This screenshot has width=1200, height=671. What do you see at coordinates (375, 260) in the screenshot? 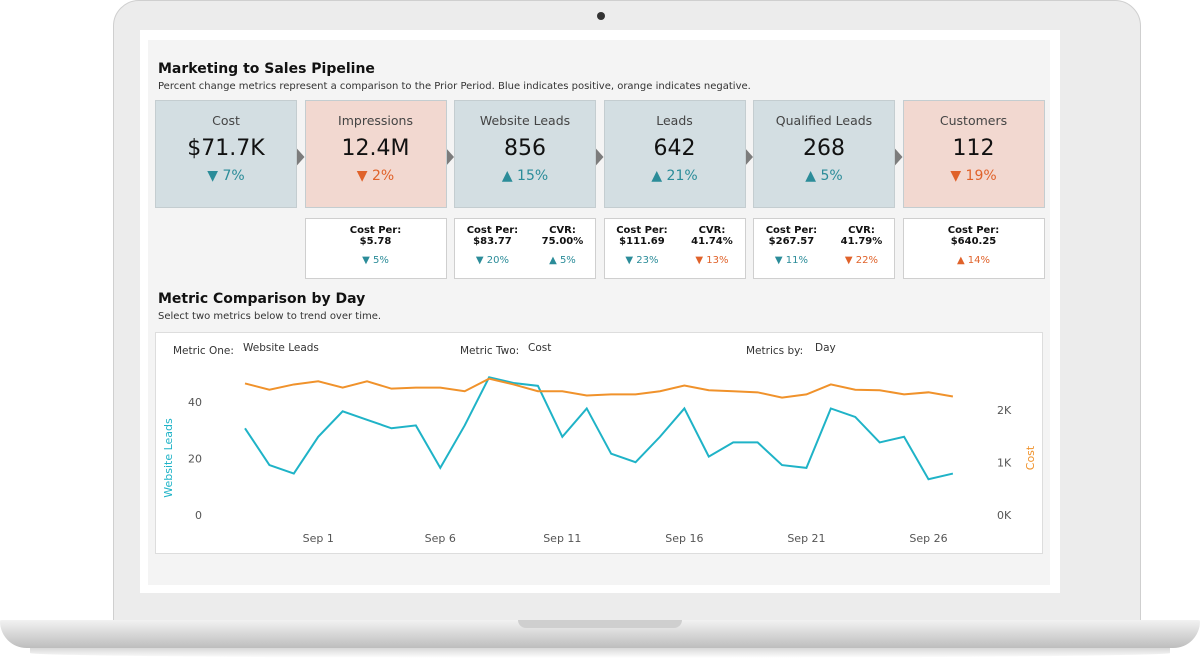
I see `detail-change: ▼ 5%` at bounding box center [375, 260].